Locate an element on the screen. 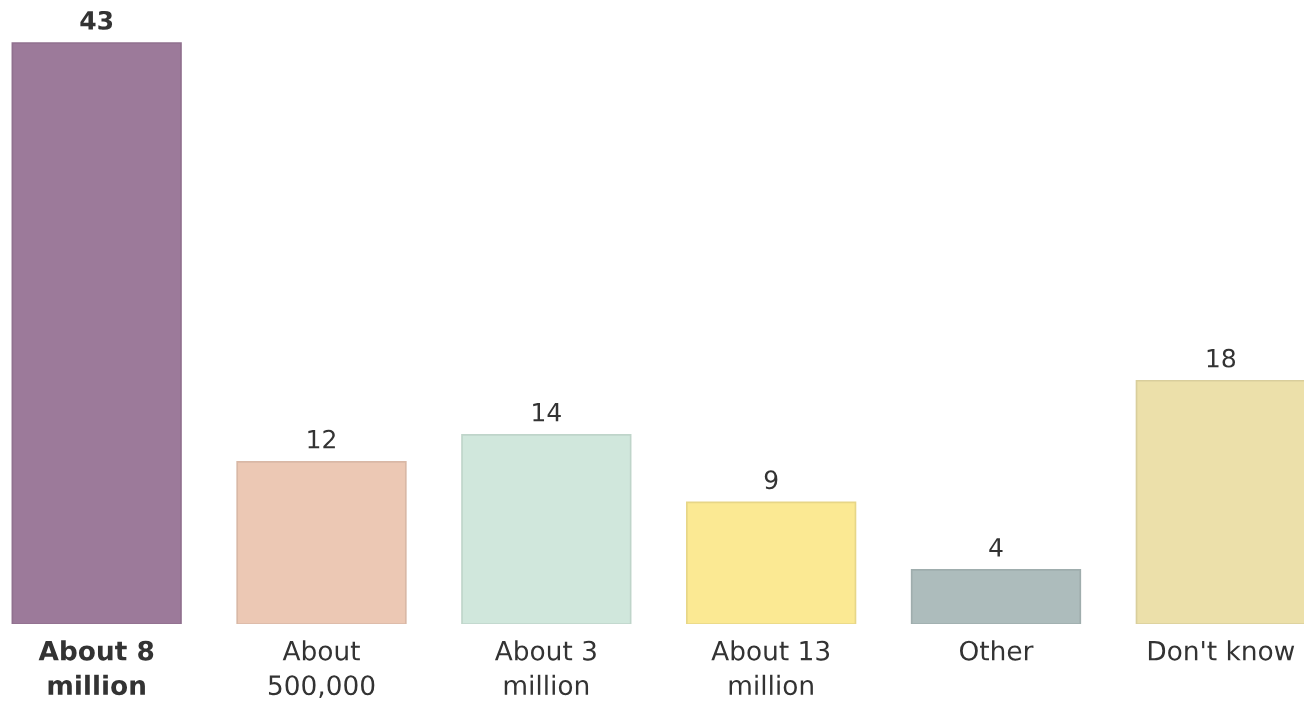 This screenshot has height=709, width=1304. data-label: 43 is located at coordinates (96, 20).